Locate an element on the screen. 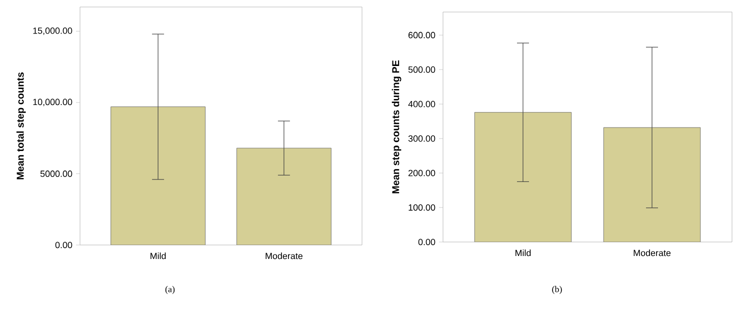  y-tick-label: 10,000.00 is located at coordinates (52, 102).